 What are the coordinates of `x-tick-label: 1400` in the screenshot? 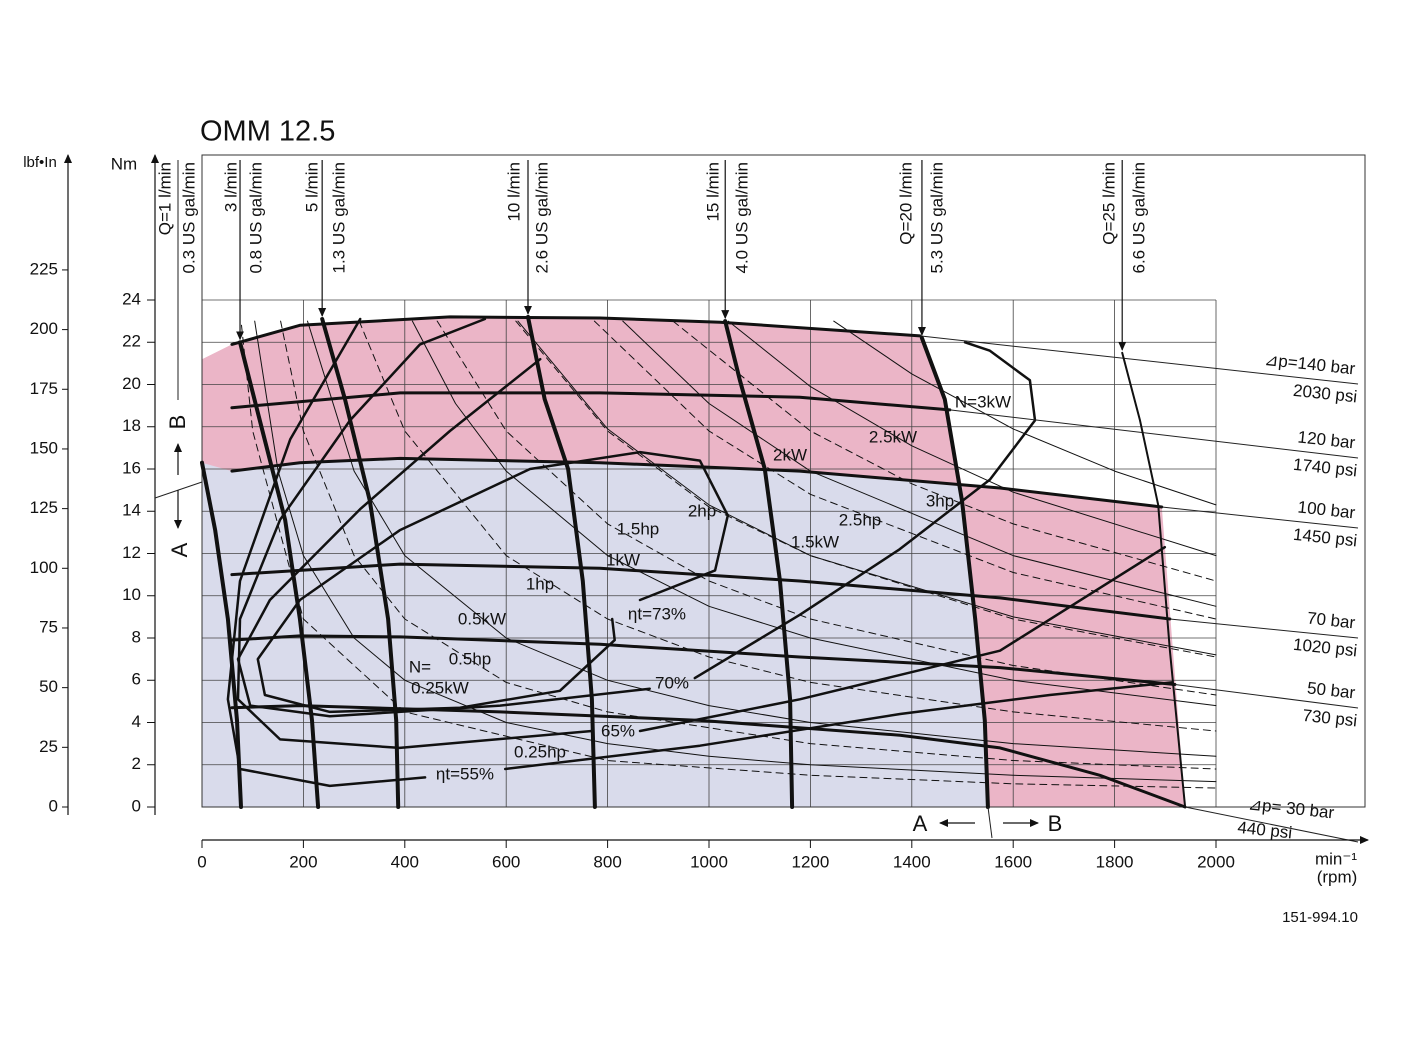 It's located at (912, 861).